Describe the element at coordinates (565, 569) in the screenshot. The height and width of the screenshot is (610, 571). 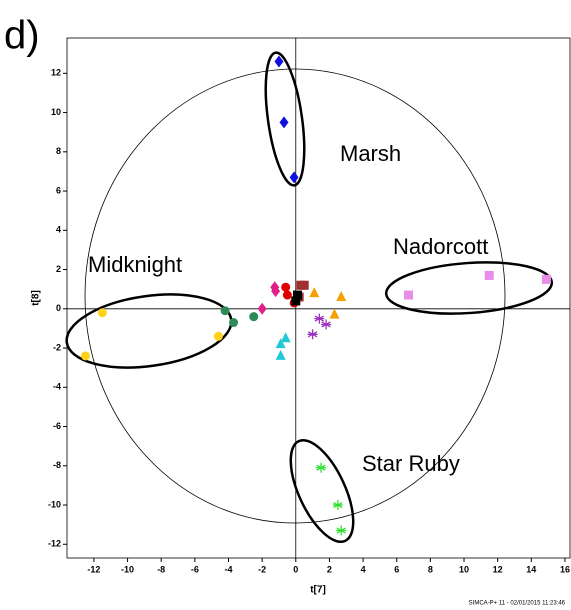
I see `x-tick-label: 16` at that location.